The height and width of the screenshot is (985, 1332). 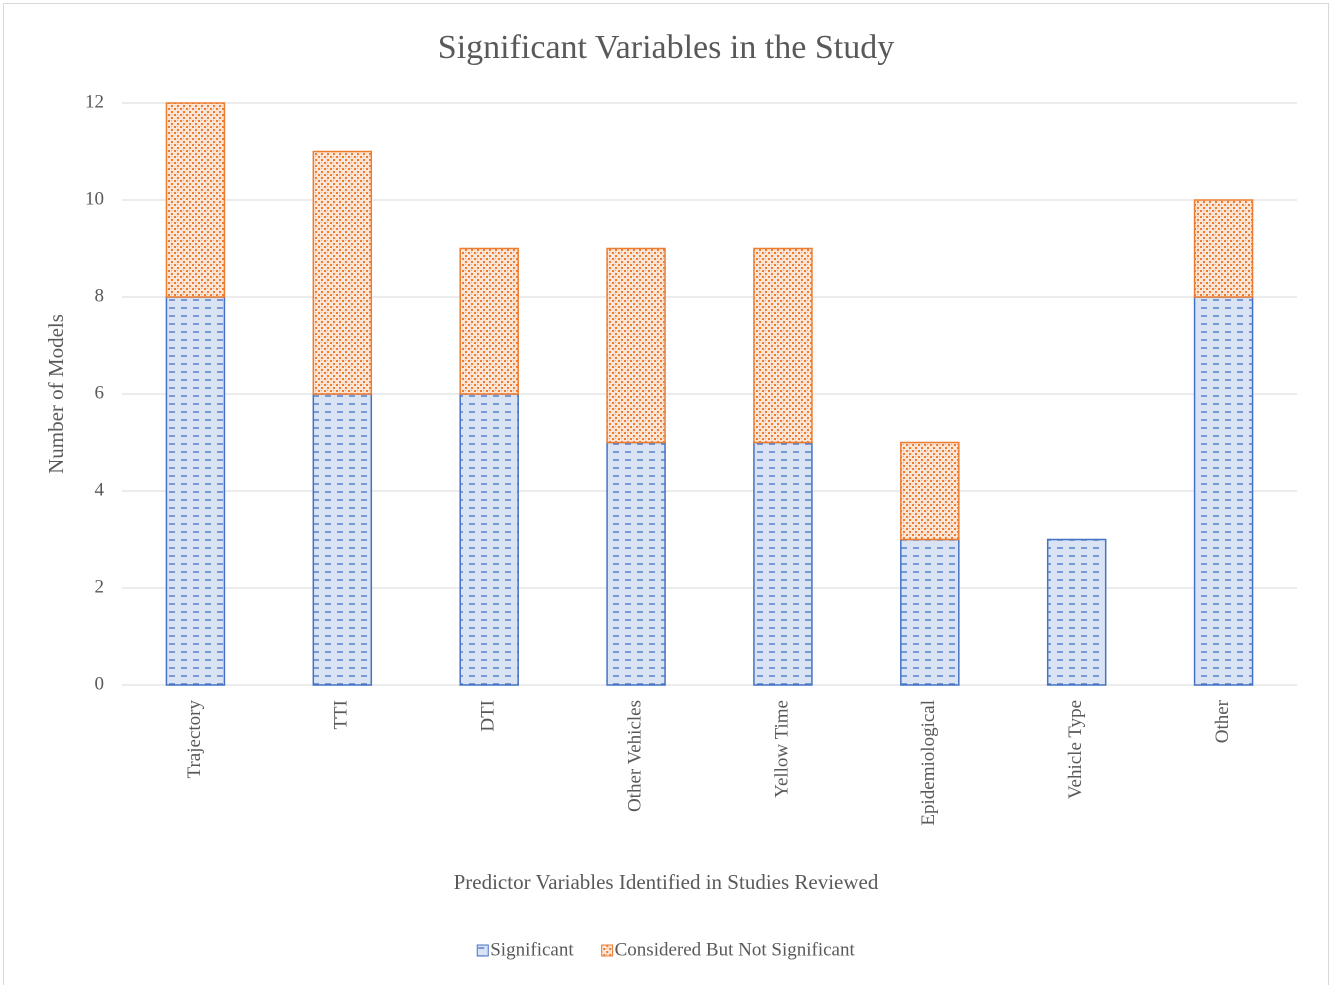 I want to click on legend-label: Considered But Not Significant, so click(x=735, y=949).